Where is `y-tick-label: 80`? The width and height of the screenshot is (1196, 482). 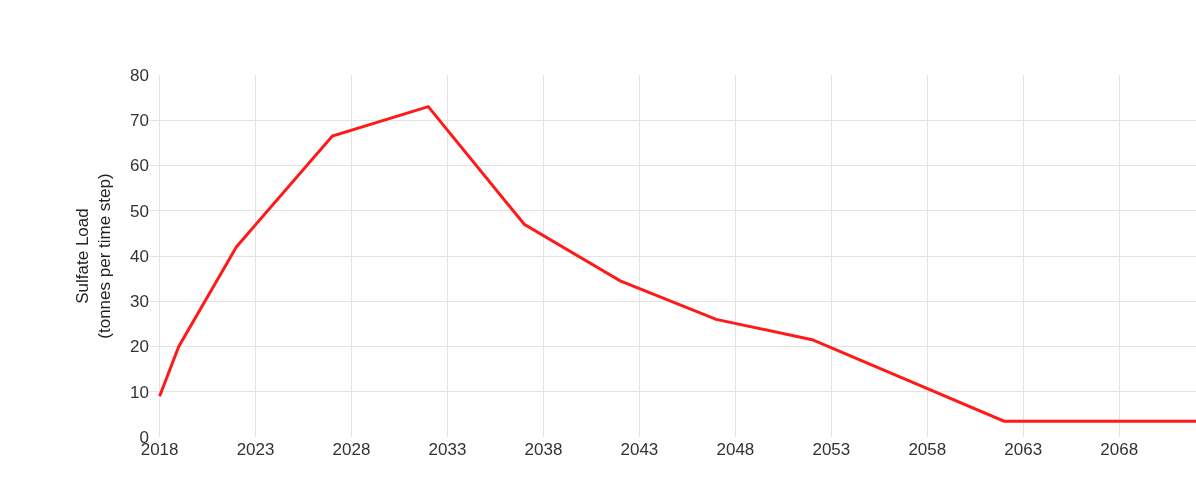 y-tick-label: 80 is located at coordinates (139, 75).